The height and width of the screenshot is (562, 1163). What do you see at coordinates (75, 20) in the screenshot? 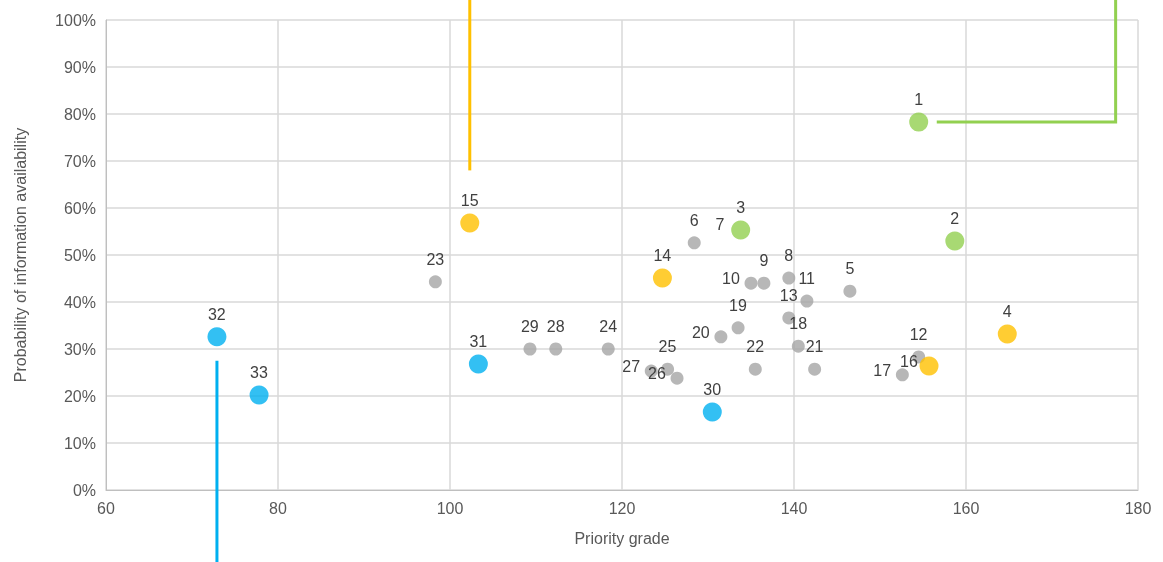
I see `y-tick-label: 100%` at bounding box center [75, 20].